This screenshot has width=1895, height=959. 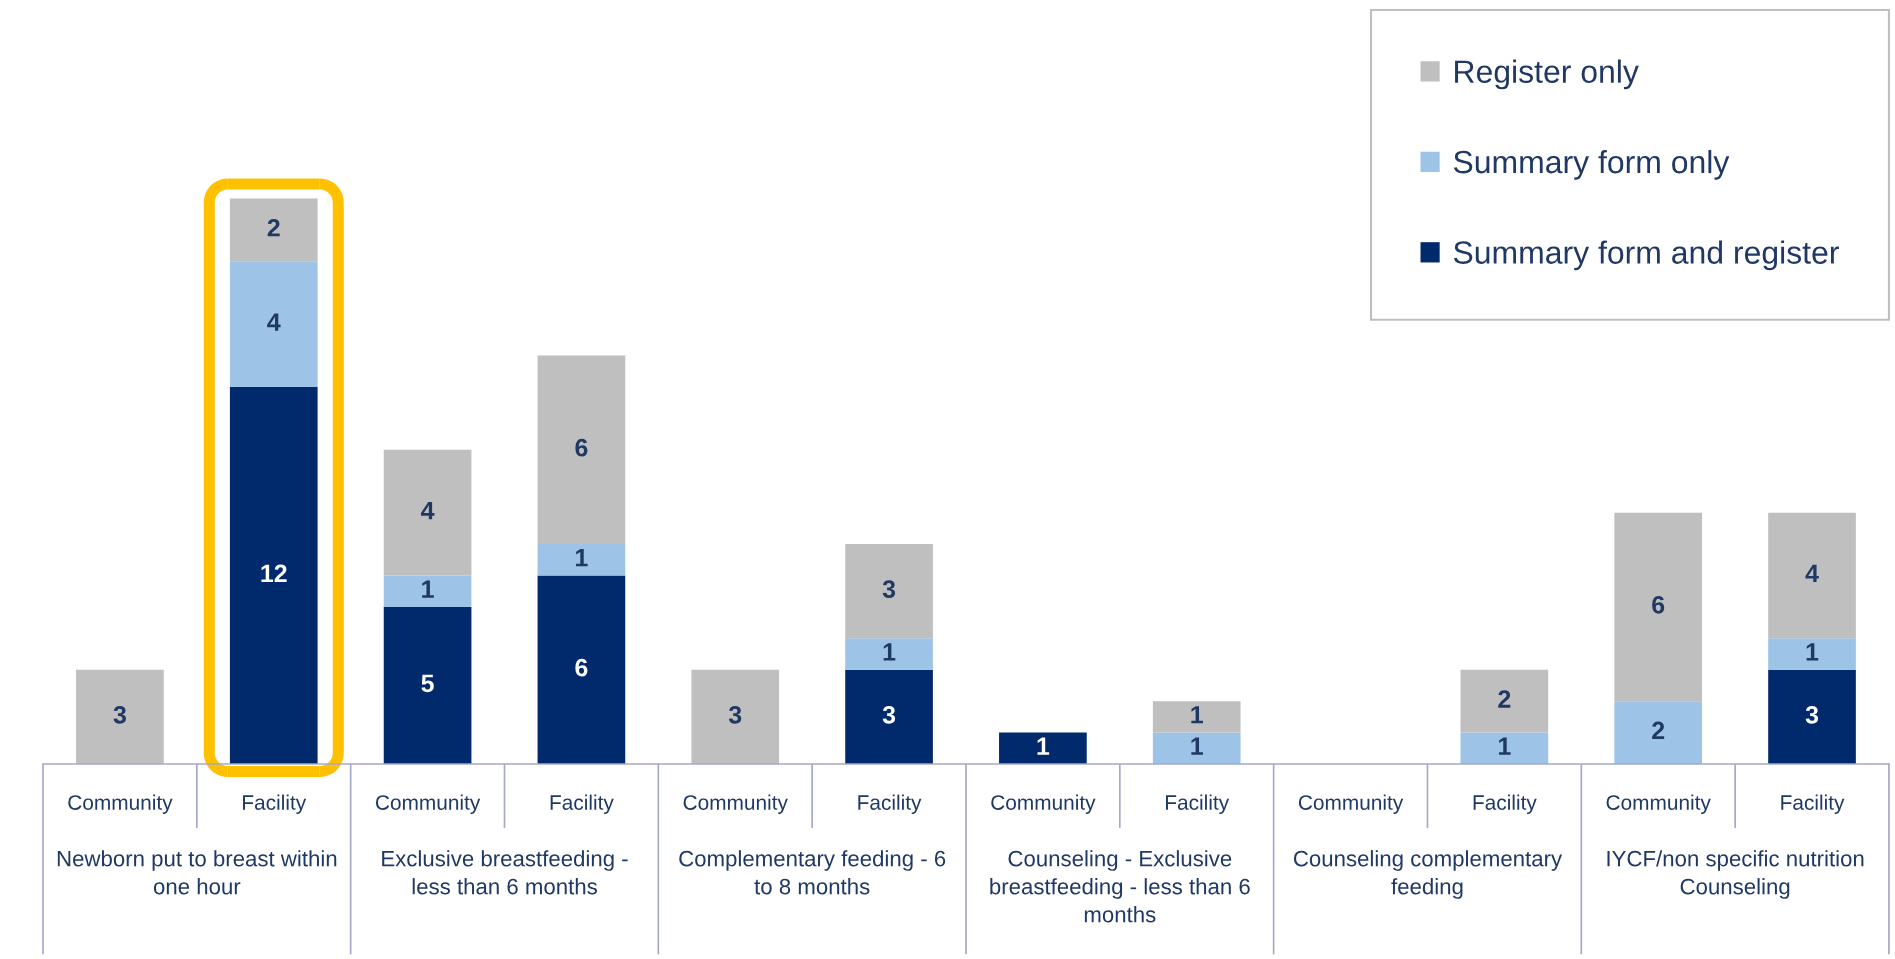 I want to click on data-label: 12, so click(x=274, y=573).